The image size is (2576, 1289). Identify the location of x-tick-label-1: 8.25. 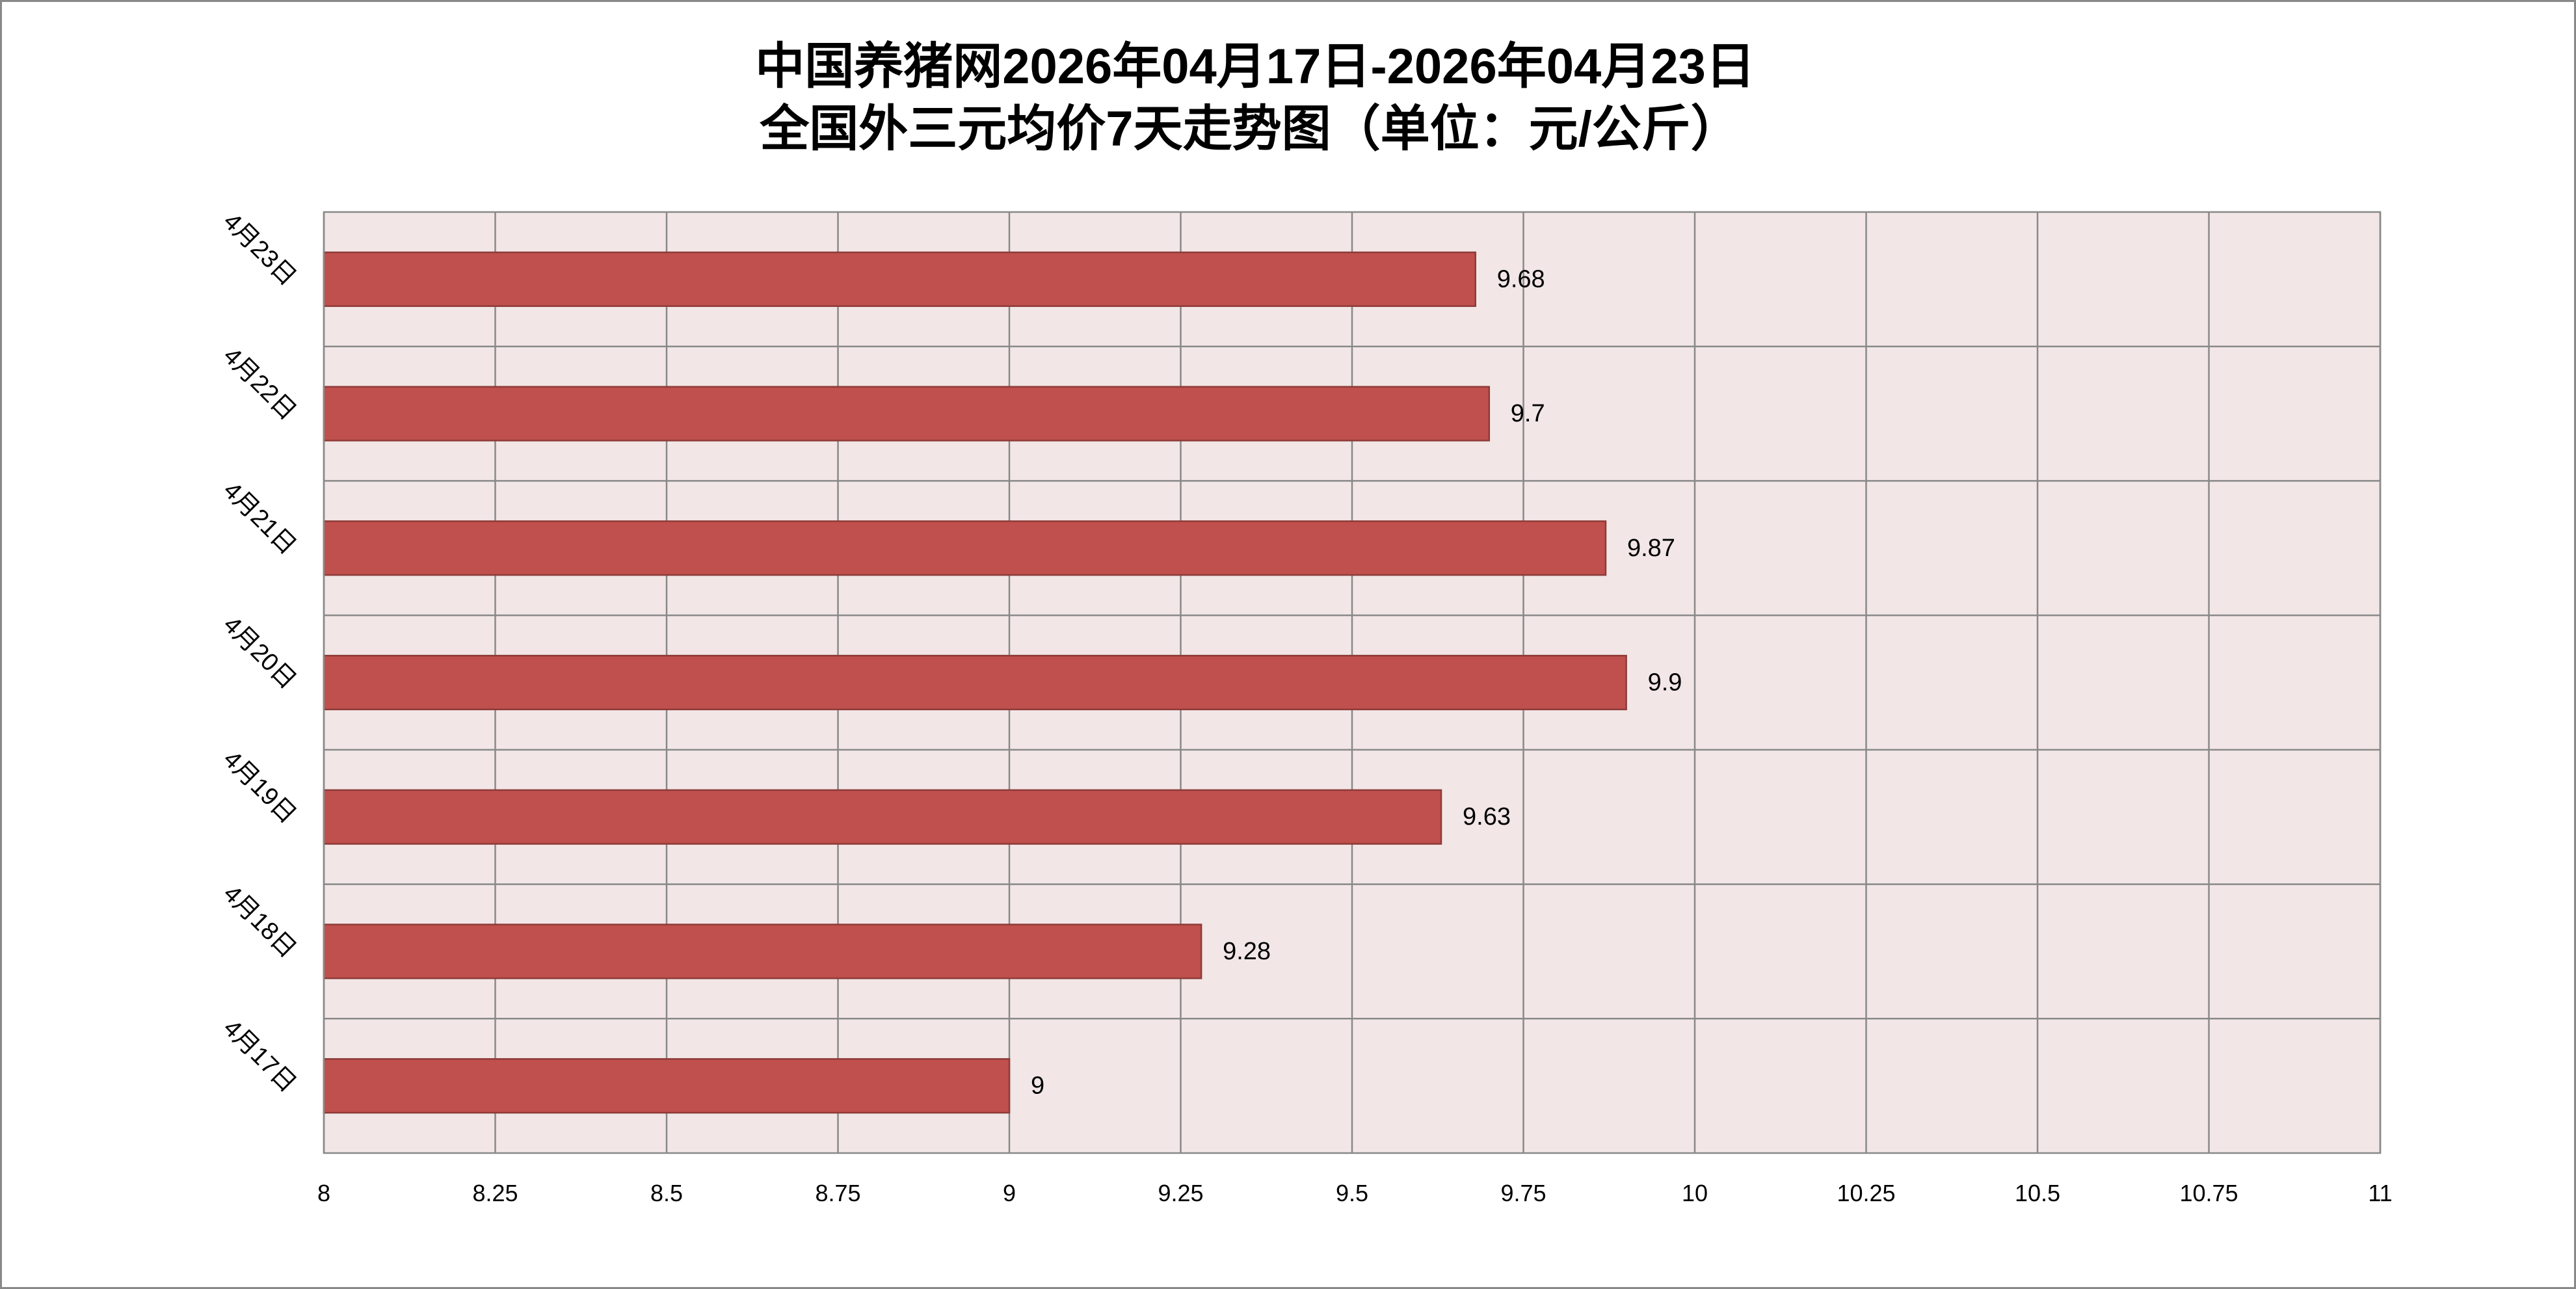
(495, 1193).